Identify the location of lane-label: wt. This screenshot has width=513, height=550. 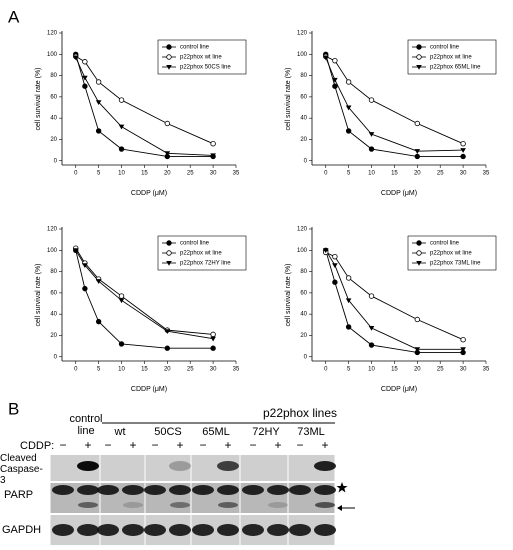
(120, 432).